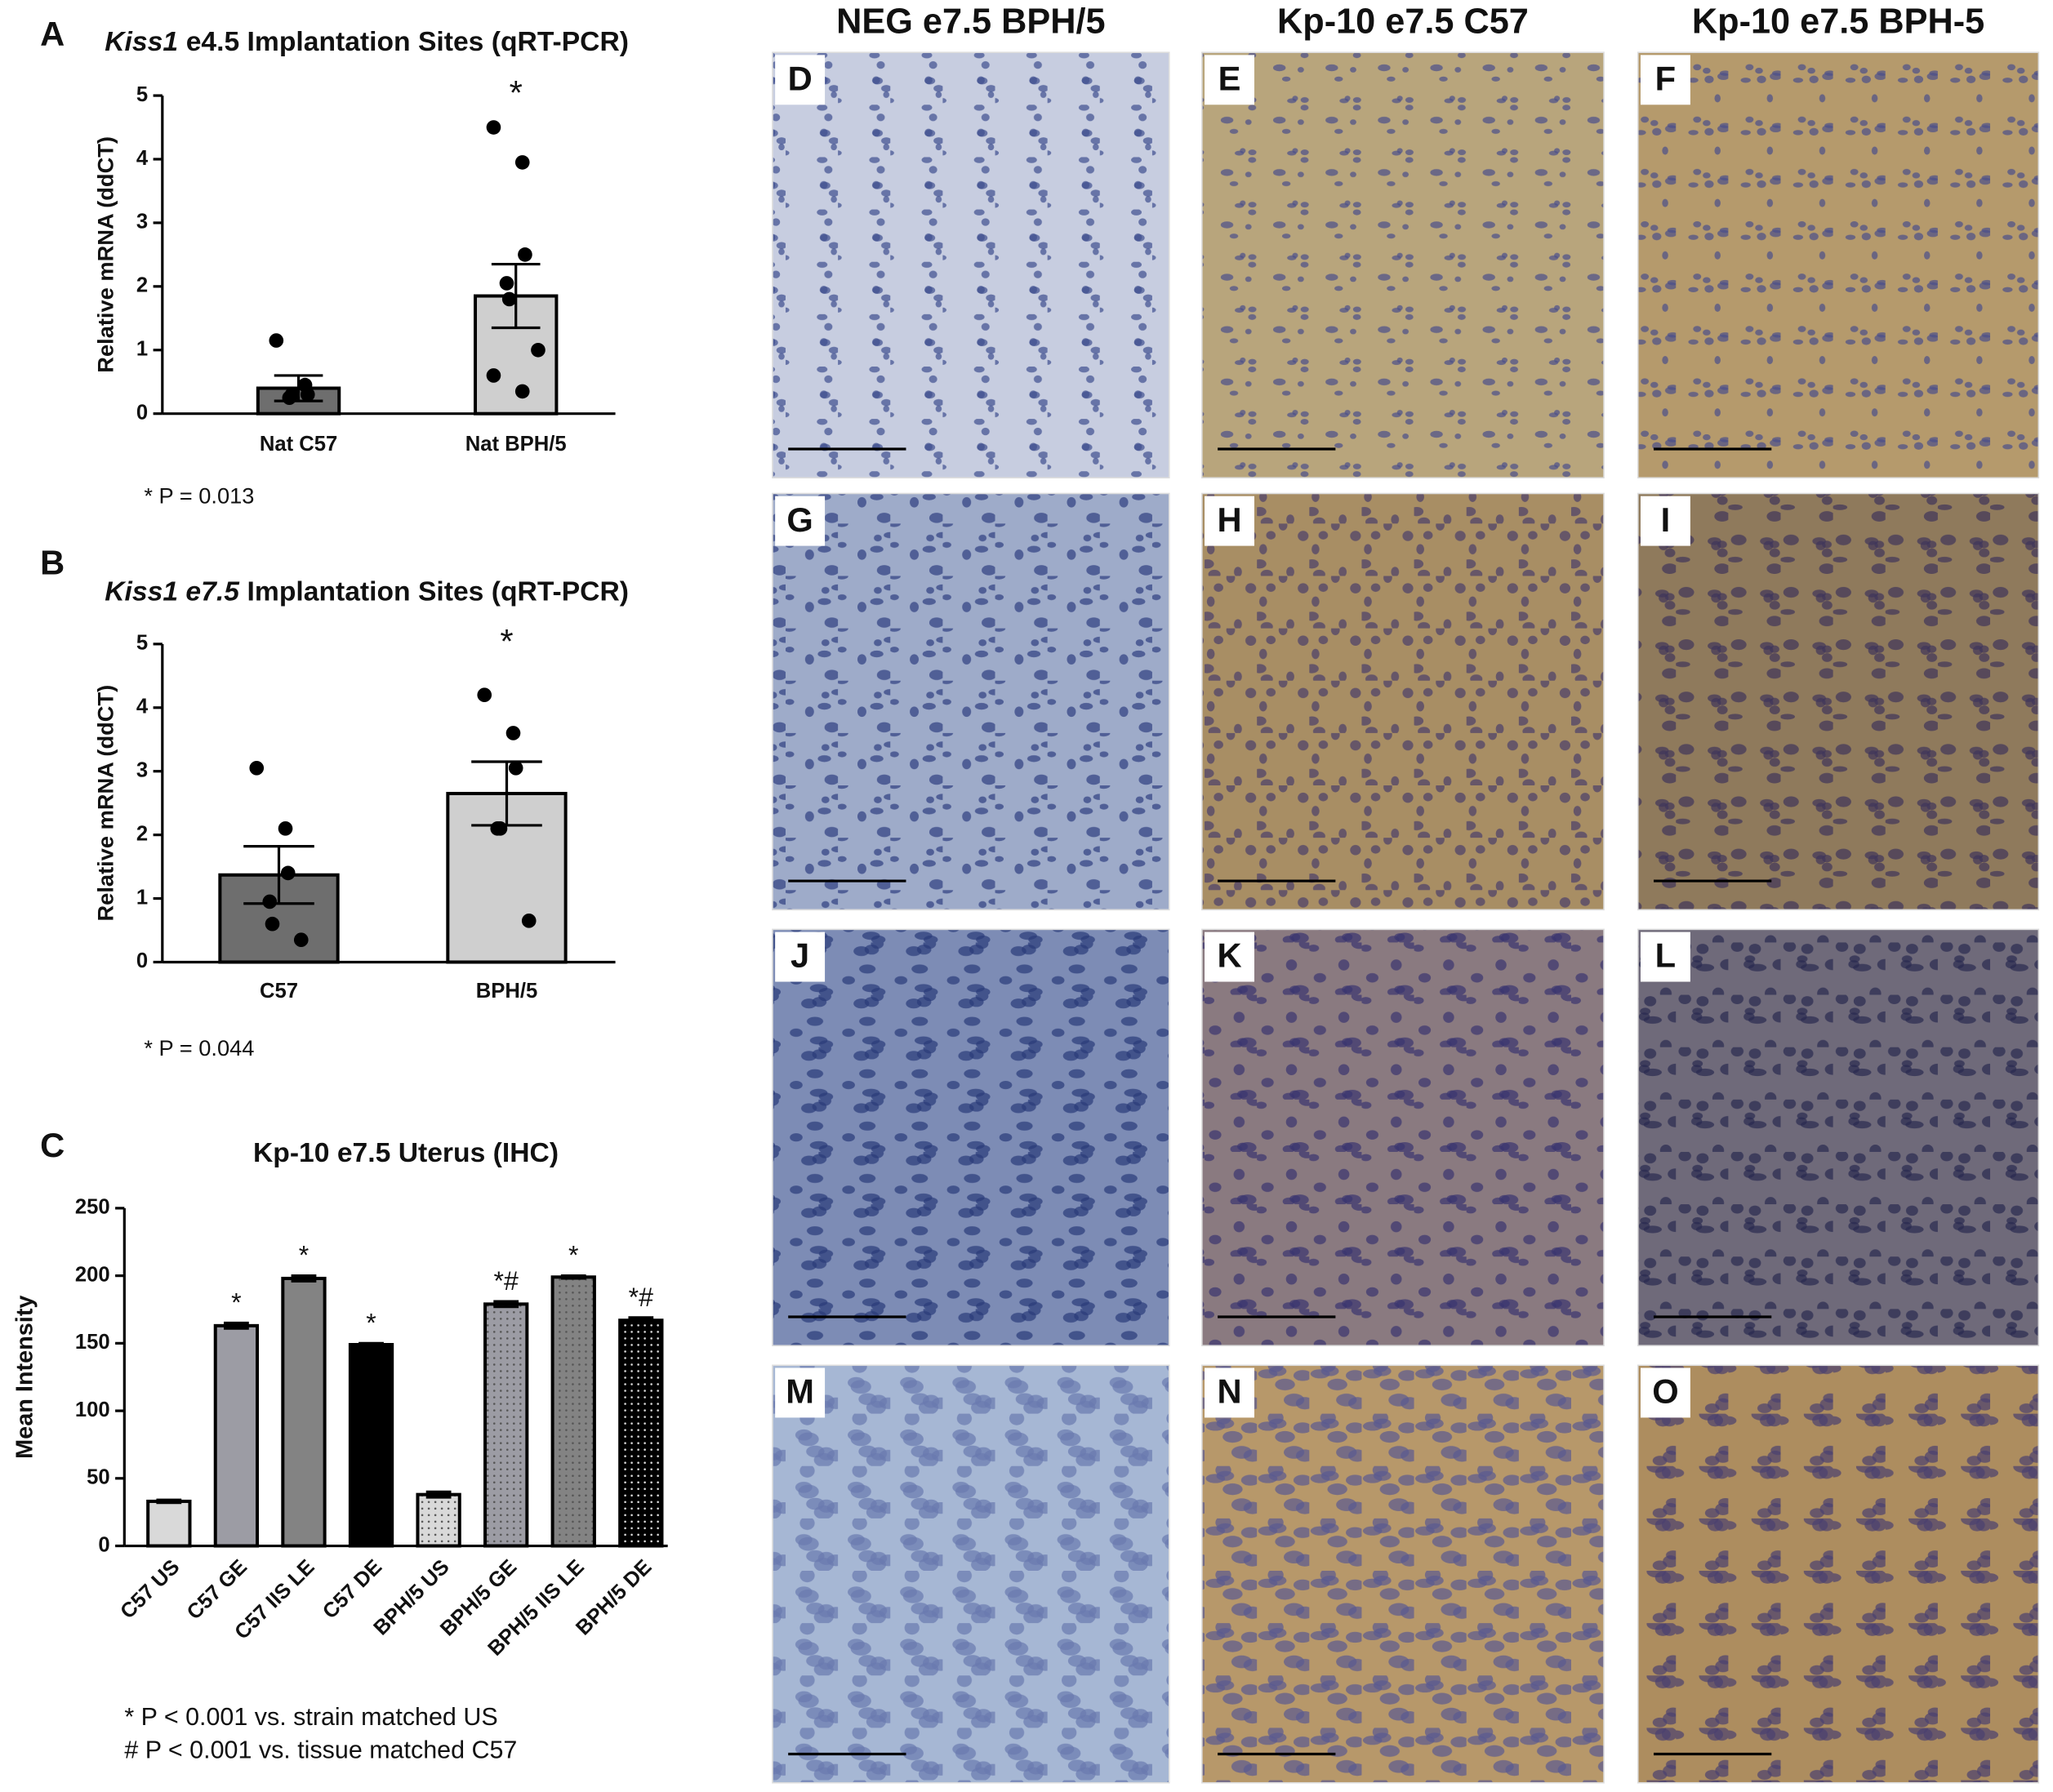 This screenshot has width=2053, height=1792. Describe the element at coordinates (141, 42) in the screenshot. I see `title-italic: Kiss1` at that location.